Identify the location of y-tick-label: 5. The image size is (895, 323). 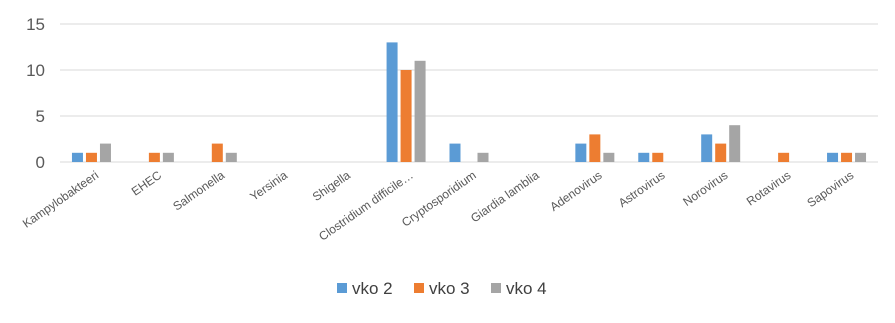
(40, 116).